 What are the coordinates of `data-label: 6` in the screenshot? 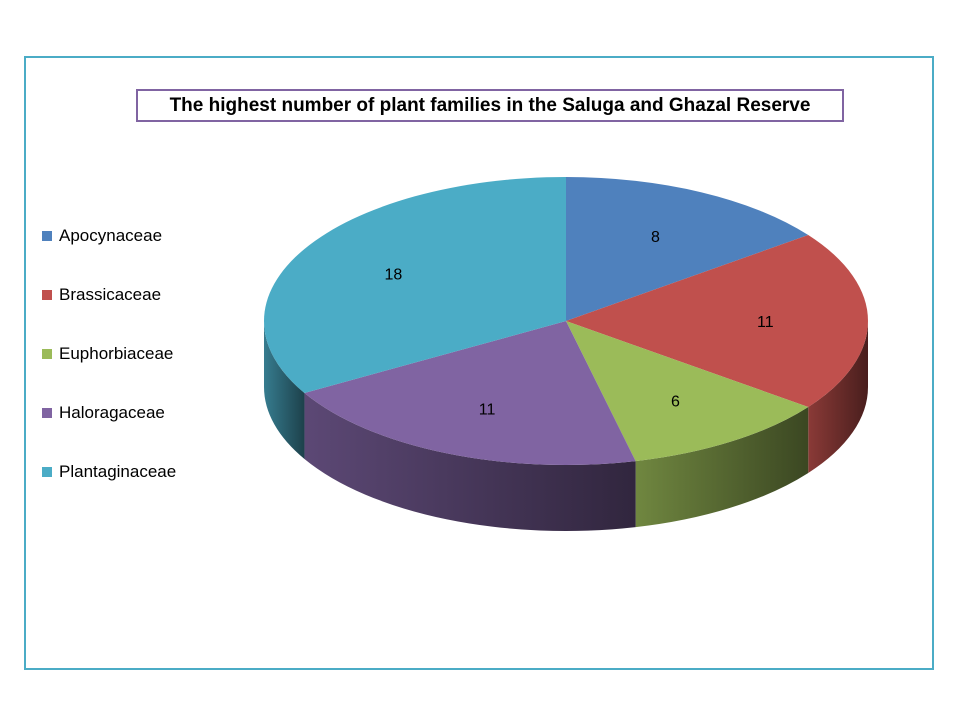 It's located at (675, 401).